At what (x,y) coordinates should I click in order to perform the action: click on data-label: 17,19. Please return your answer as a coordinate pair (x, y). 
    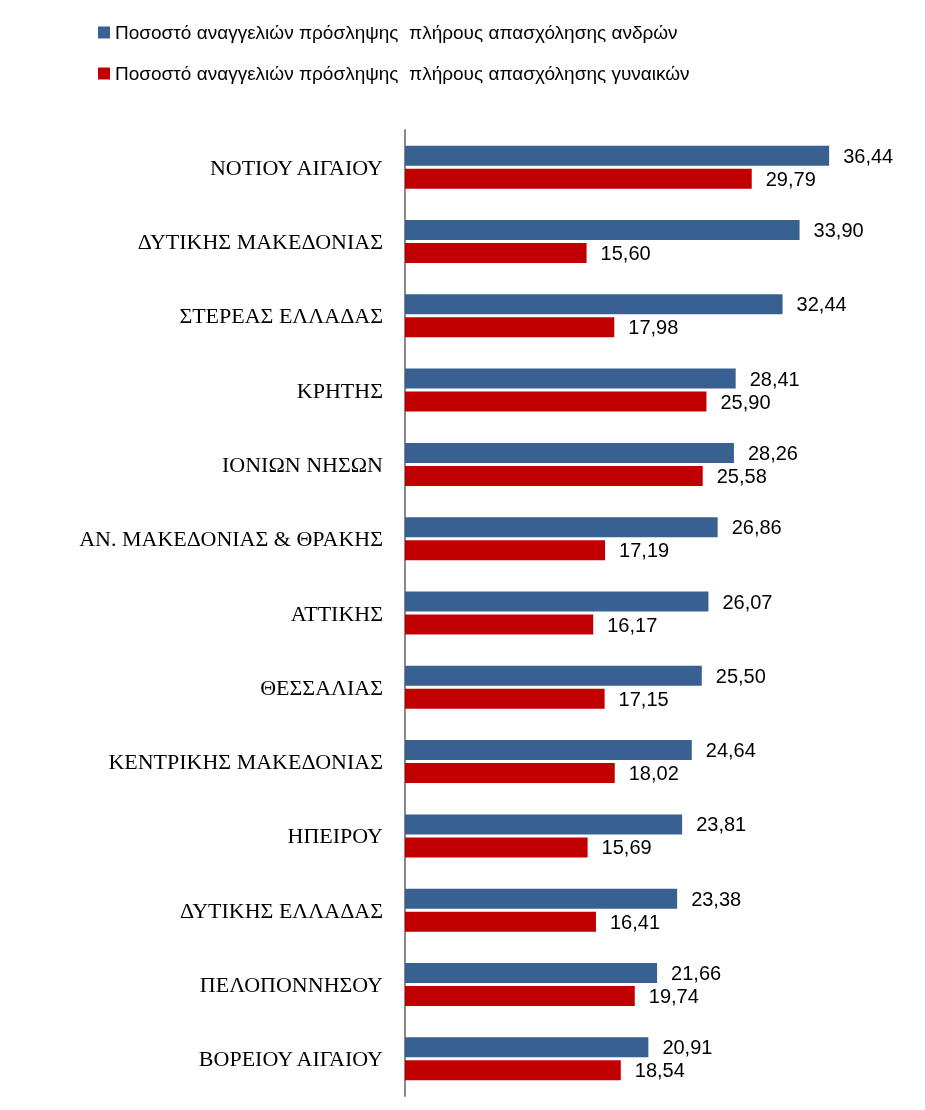
    Looking at the image, I should click on (644, 550).